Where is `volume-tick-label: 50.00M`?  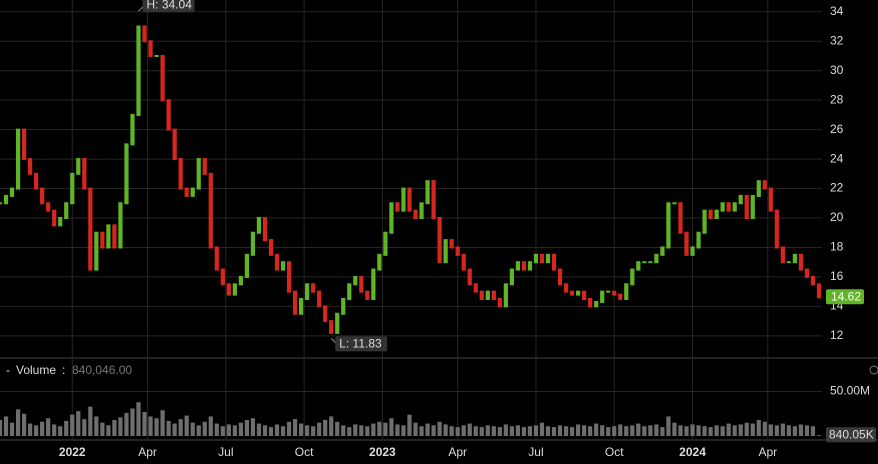 volume-tick-label: 50.00M is located at coordinates (850, 391).